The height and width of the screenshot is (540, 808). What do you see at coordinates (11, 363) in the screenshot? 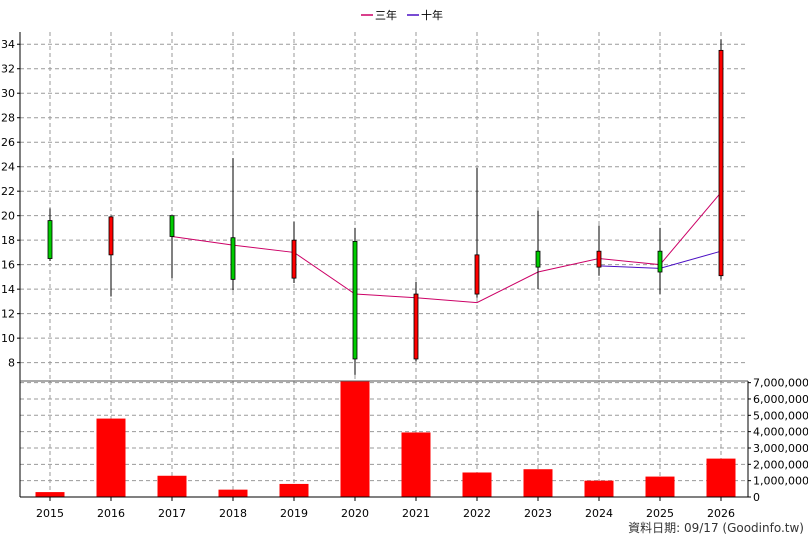
I see `price-tick-label: 8` at bounding box center [11, 363].